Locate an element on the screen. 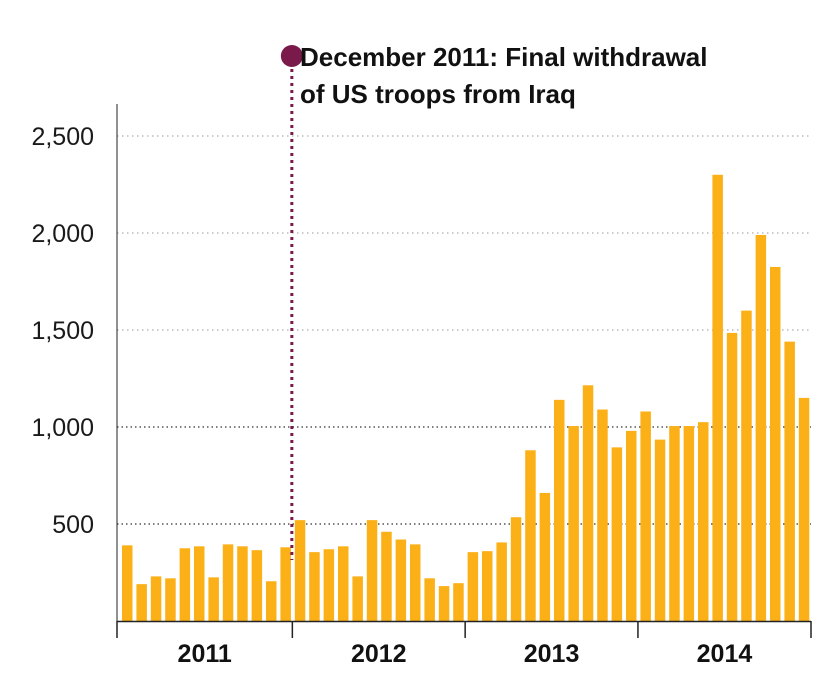 The height and width of the screenshot is (700, 835). y-tick-label: 500 is located at coordinates (73, 525).